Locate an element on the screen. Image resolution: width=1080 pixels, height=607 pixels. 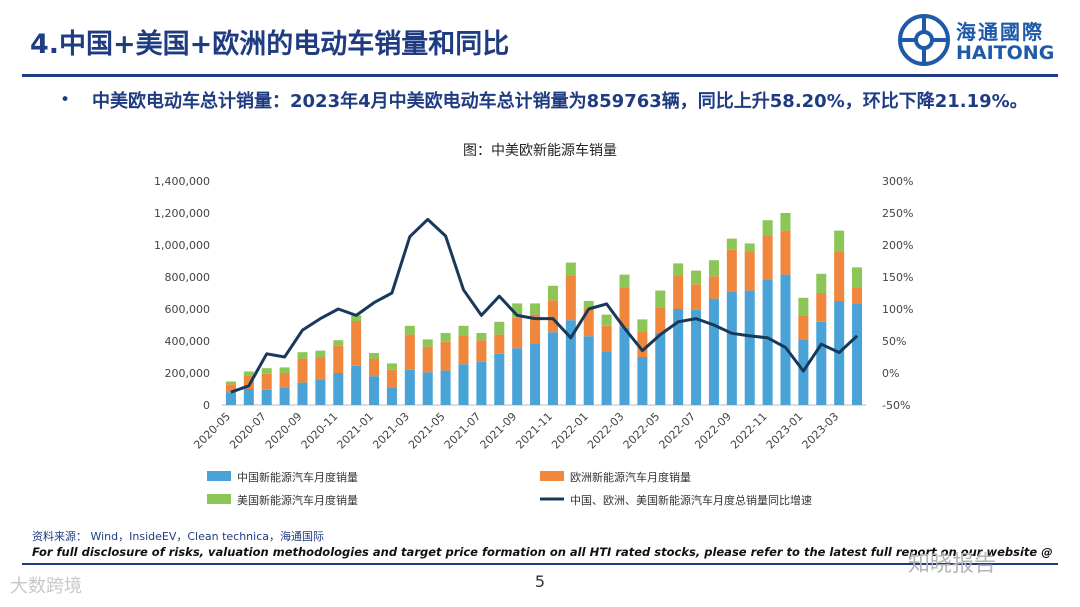
x-tick-label: 2021-09 is located at coordinates (499, 431).